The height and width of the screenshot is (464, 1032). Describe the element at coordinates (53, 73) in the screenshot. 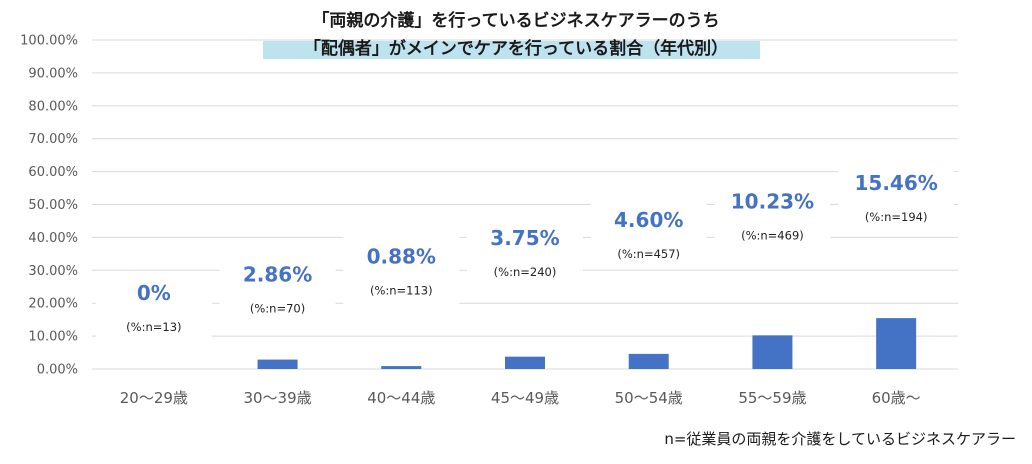

I see `y-tick-label: 90.00%` at that location.